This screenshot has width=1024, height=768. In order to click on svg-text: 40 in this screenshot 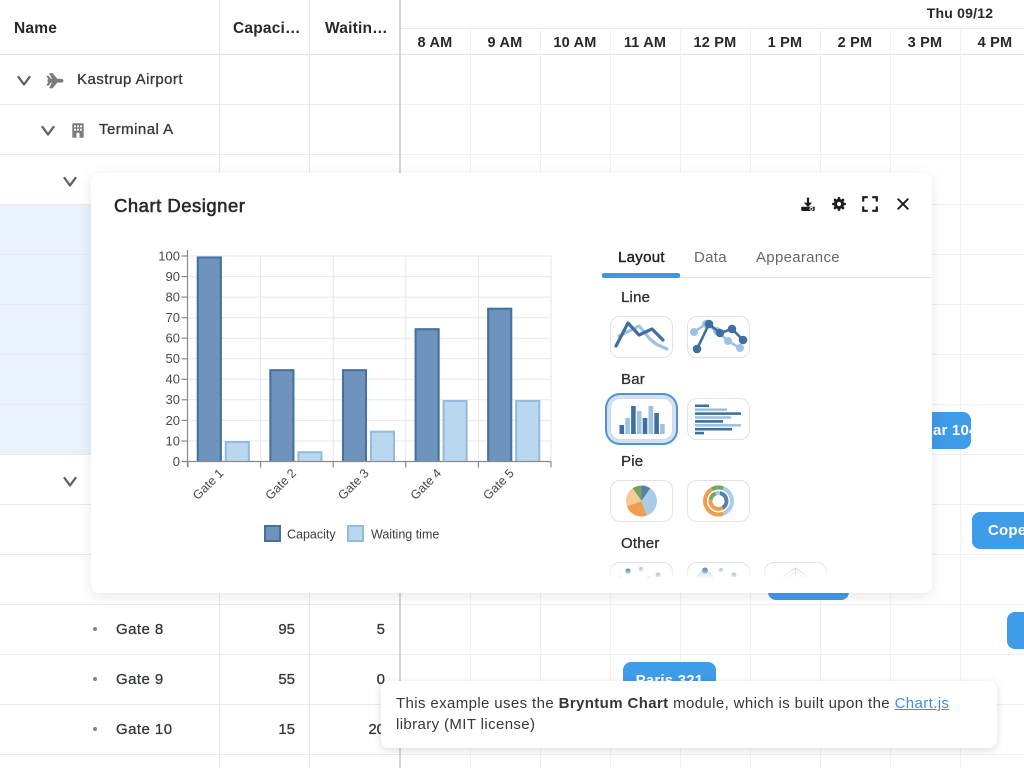, I will do `click(173, 379)`.